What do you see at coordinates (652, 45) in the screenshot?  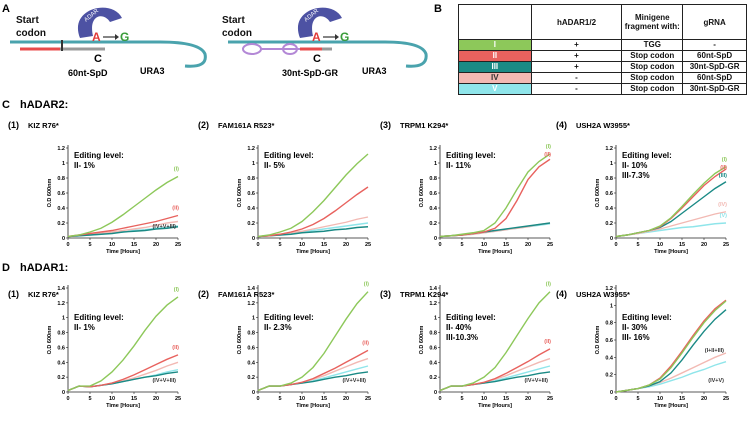 I see `table-cell: TGG` at bounding box center [652, 45].